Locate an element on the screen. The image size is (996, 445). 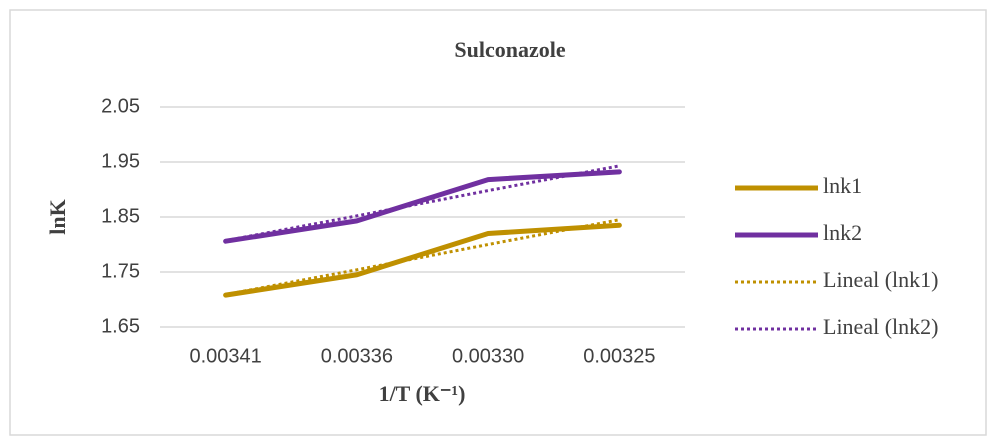
y-tick-label: 2.05 is located at coordinates (120, 106).